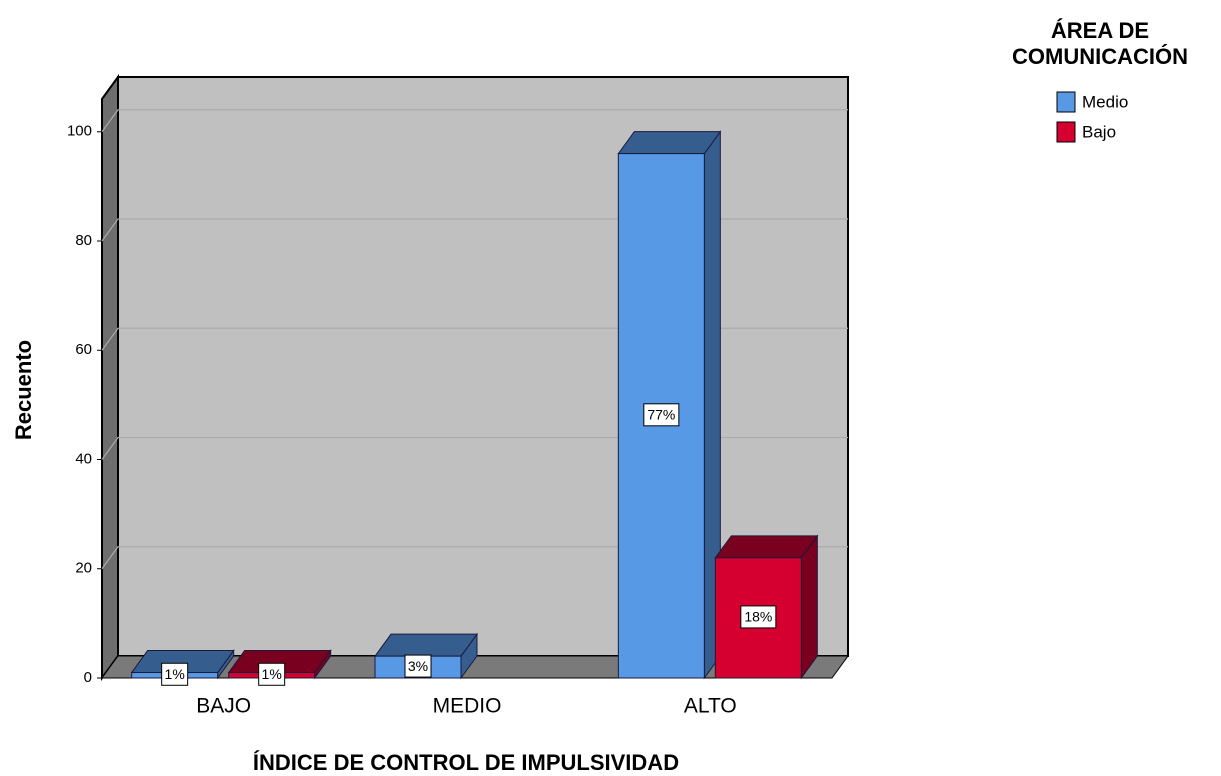 The image size is (1221, 776). Describe the element at coordinates (88, 677) in the screenshot. I see `y-tick-label: 0` at that location.